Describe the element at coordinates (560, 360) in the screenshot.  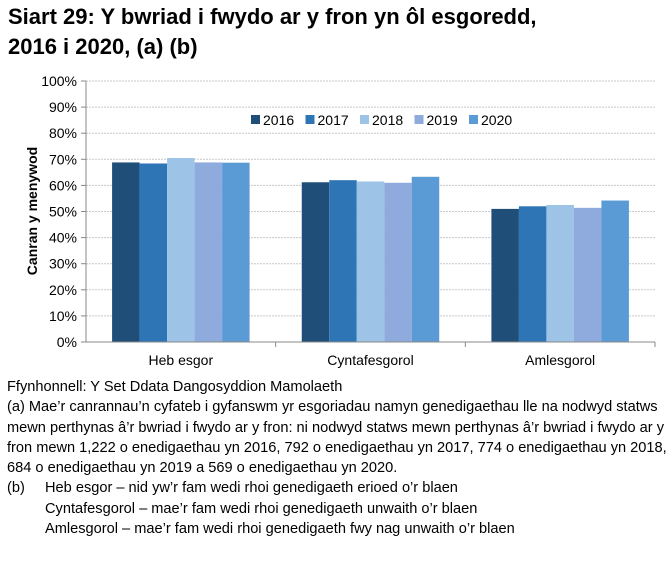
I see `x-tick-label: Amlesgorol` at that location.